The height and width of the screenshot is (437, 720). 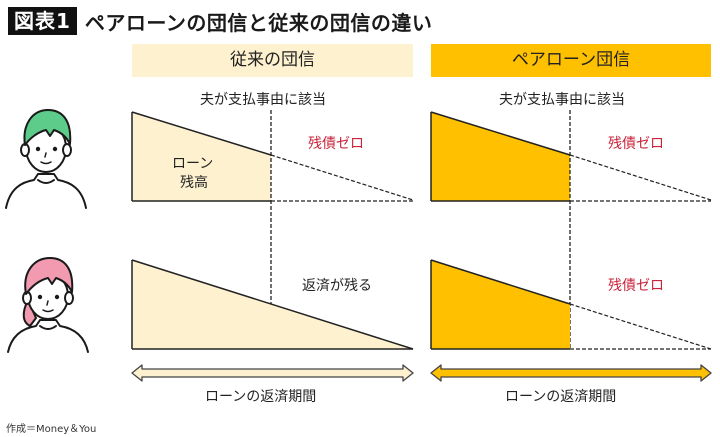 I want to click on left-wife-remaining-label: 返済が残る, so click(x=337, y=286).